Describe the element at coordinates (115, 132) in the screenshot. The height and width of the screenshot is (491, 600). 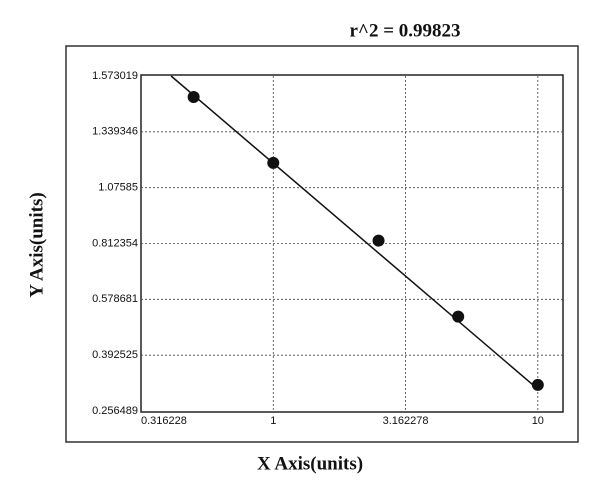
I see `y-tick-label: 1.339346` at that location.